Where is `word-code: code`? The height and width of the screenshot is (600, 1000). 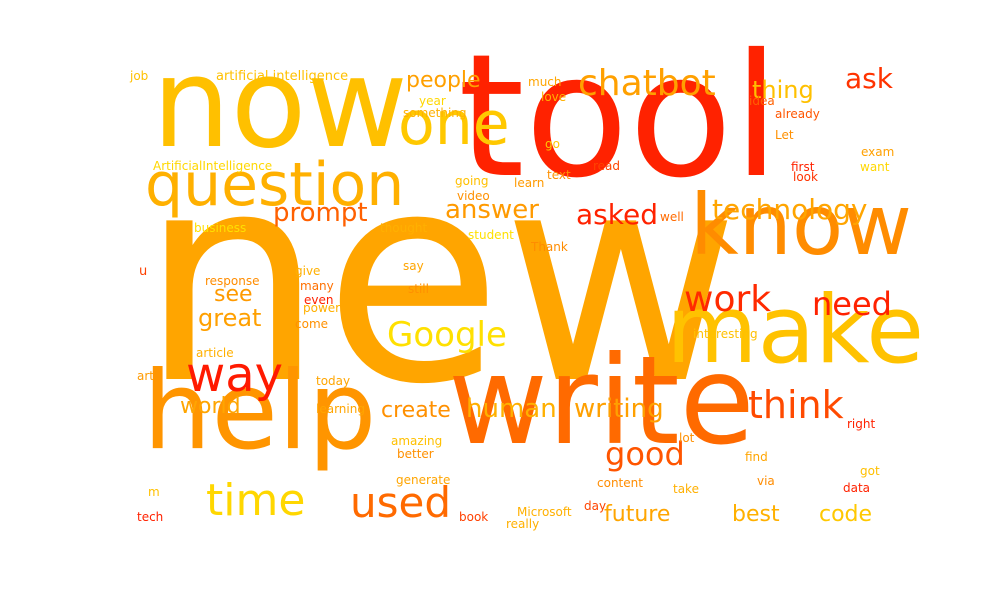
word-code: code is located at coordinates (846, 514).